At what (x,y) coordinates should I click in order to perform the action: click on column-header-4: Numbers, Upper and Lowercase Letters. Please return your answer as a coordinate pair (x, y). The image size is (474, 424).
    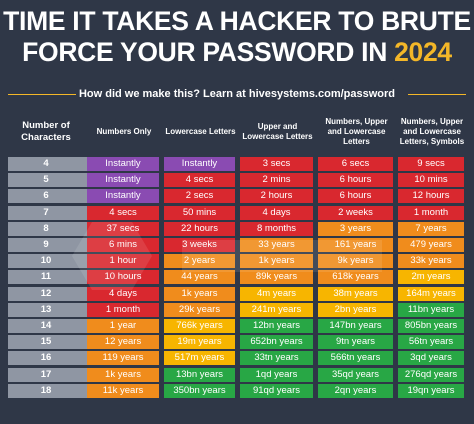
    Looking at the image, I should click on (356, 131).